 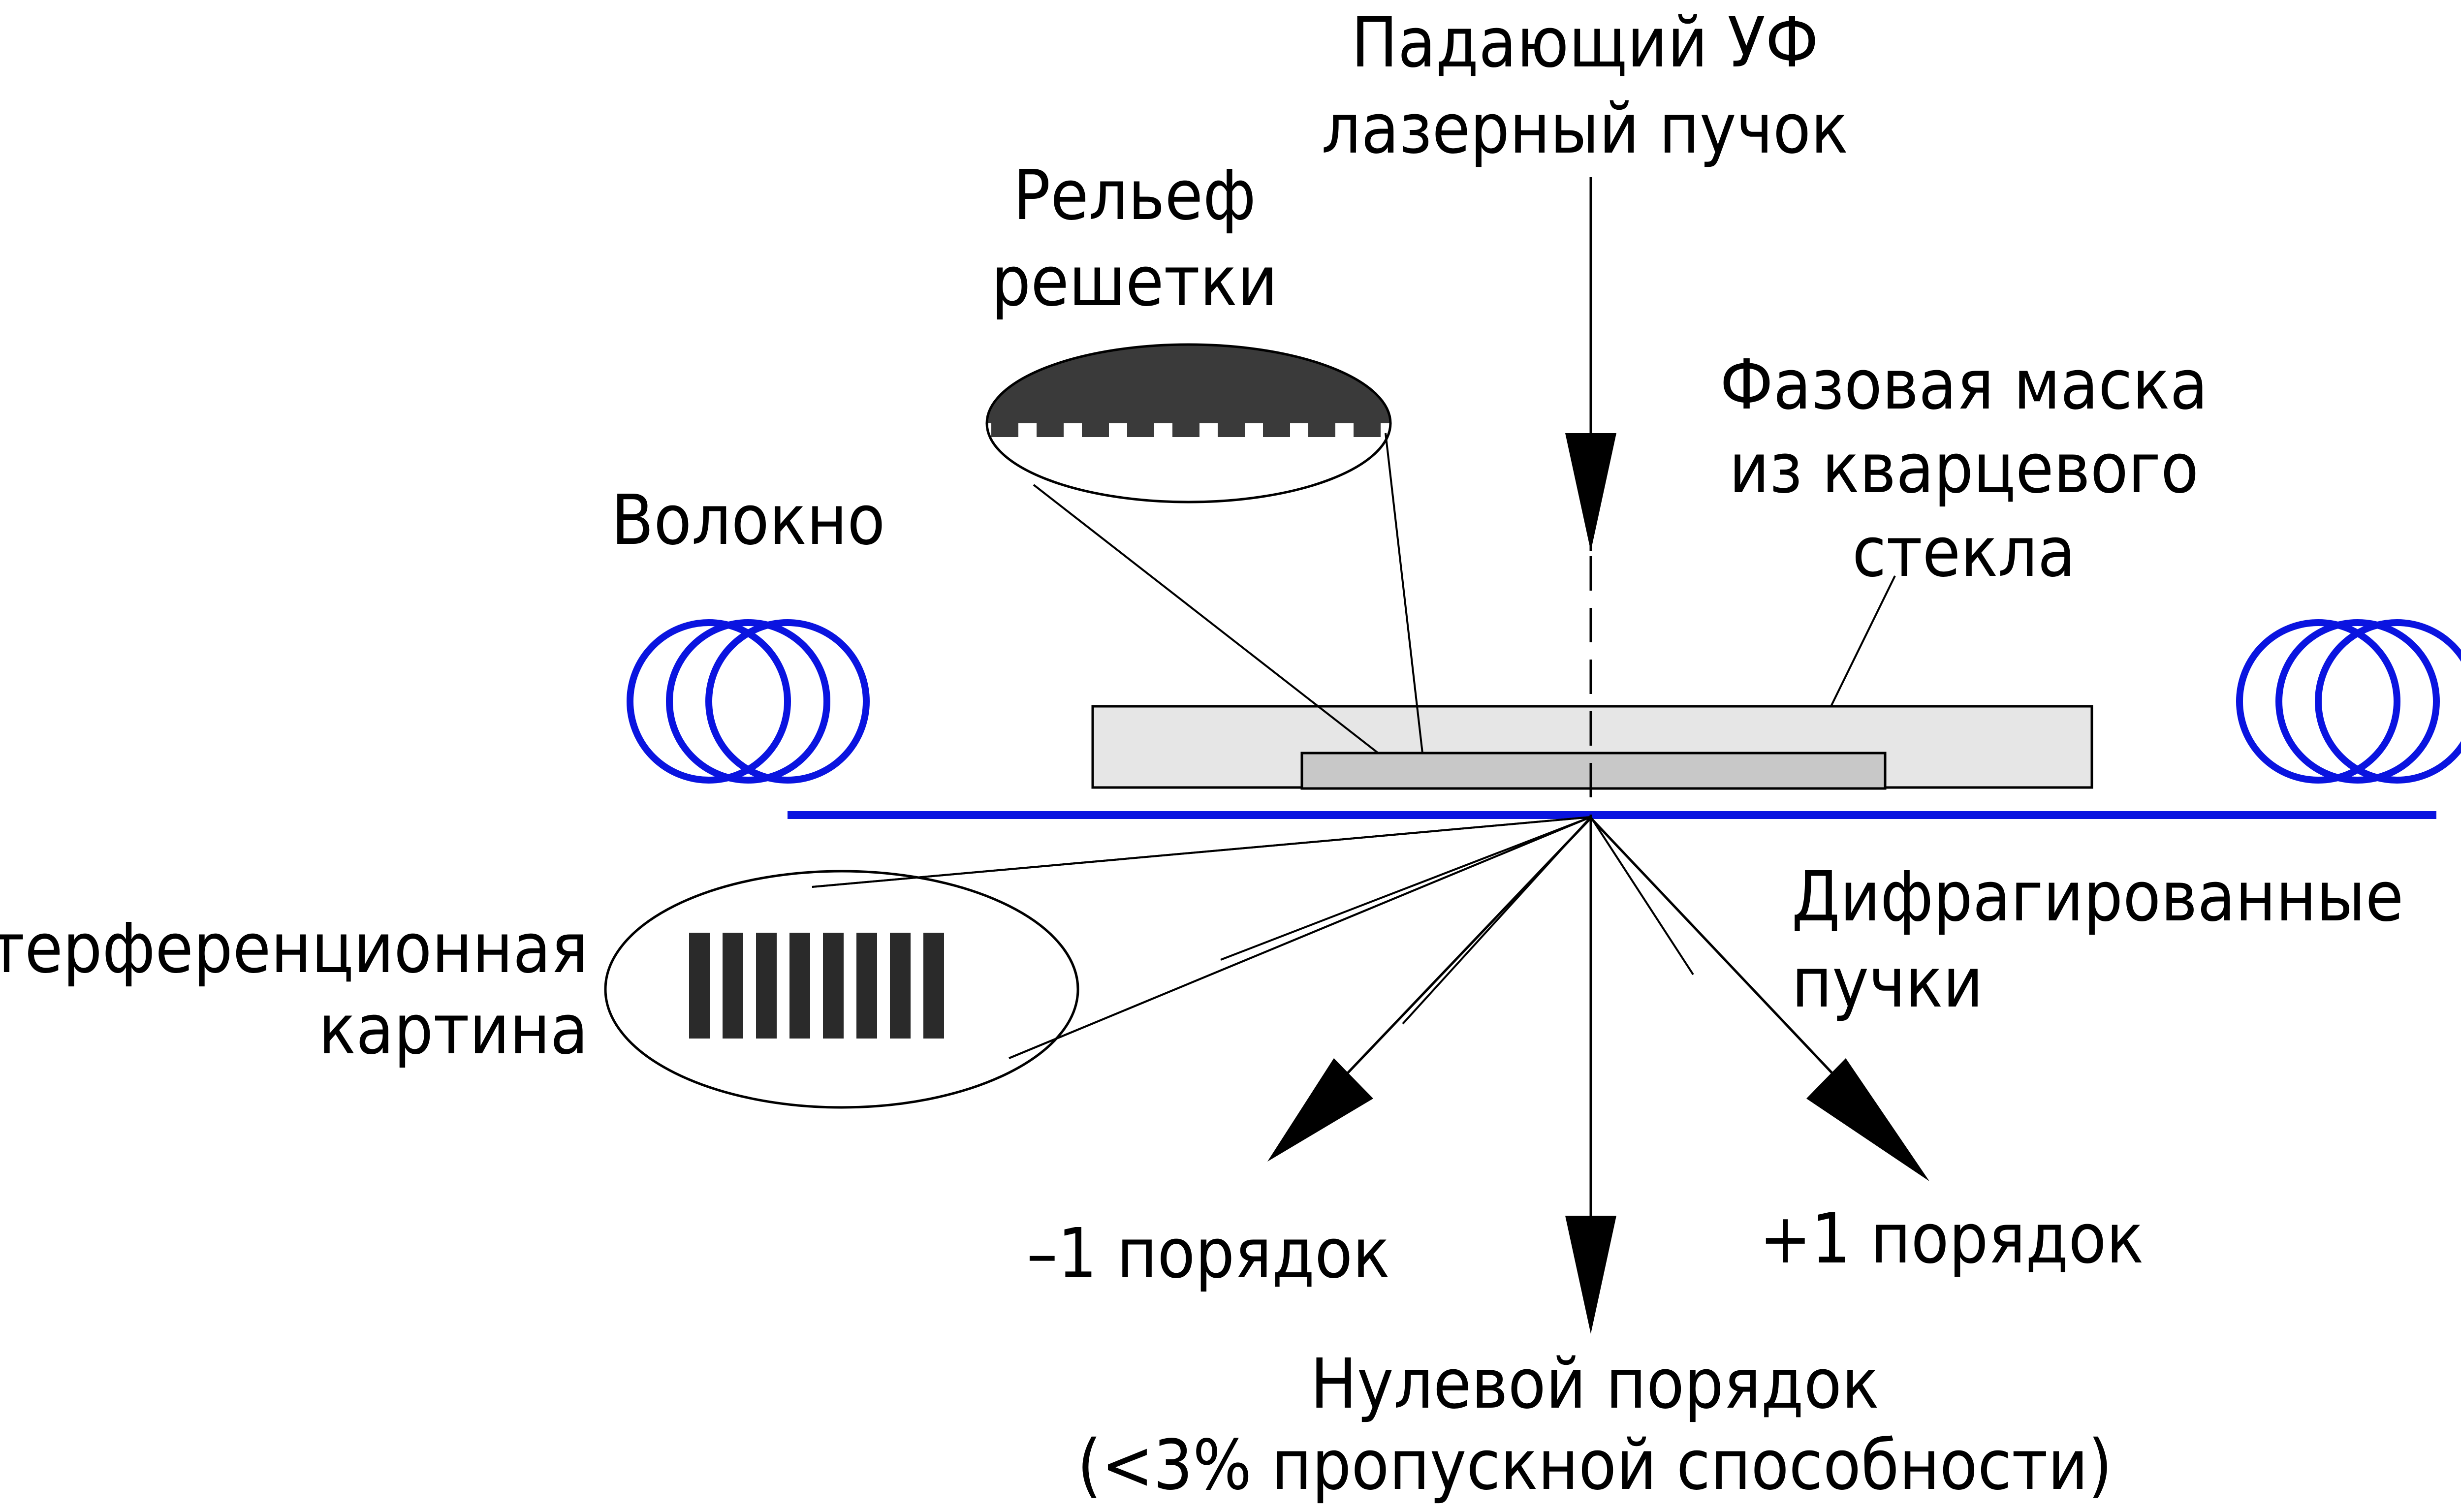 I want to click on zero-order-arrowhead, so click(x=1590, y=1275).